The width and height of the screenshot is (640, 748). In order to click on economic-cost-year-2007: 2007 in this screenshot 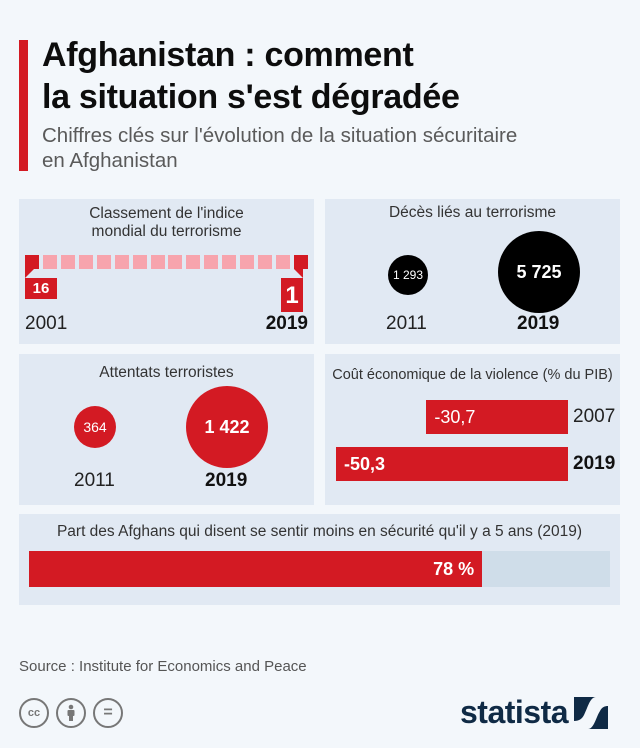, I will do `click(594, 416)`.